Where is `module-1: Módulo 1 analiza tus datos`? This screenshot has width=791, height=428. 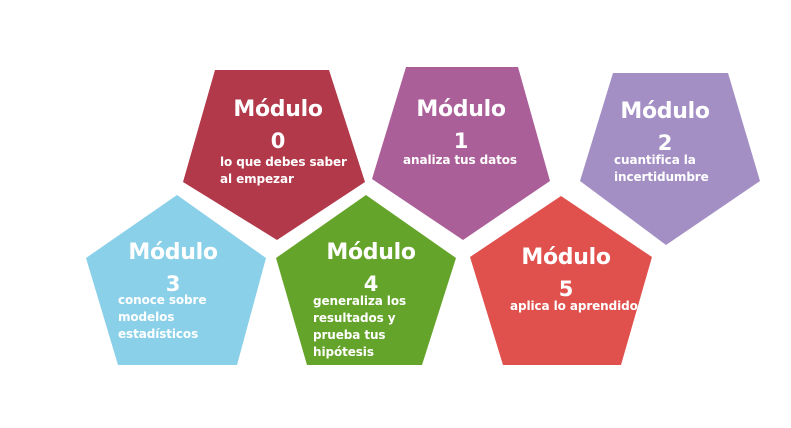 module-1: Módulo 1 analiza tus datos is located at coordinates (462, 153).